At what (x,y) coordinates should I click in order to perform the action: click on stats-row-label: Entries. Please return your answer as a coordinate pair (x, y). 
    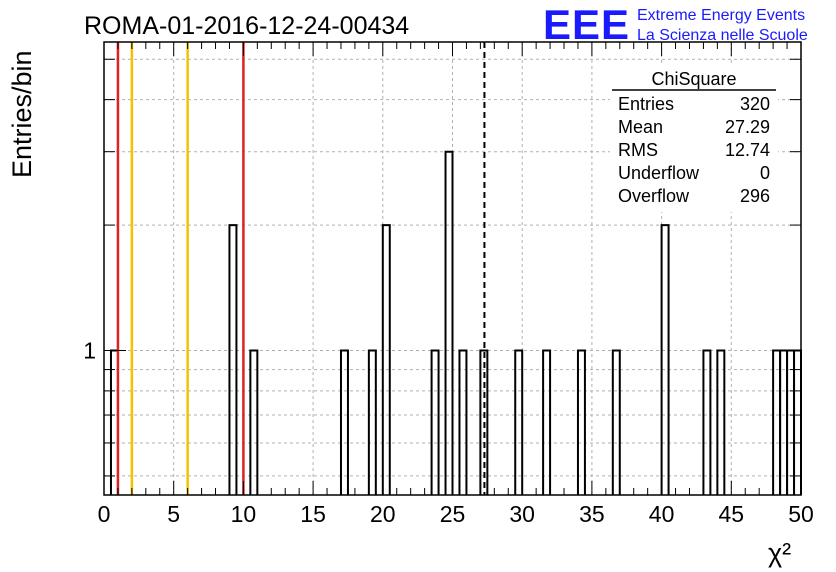
    Looking at the image, I should click on (646, 104).